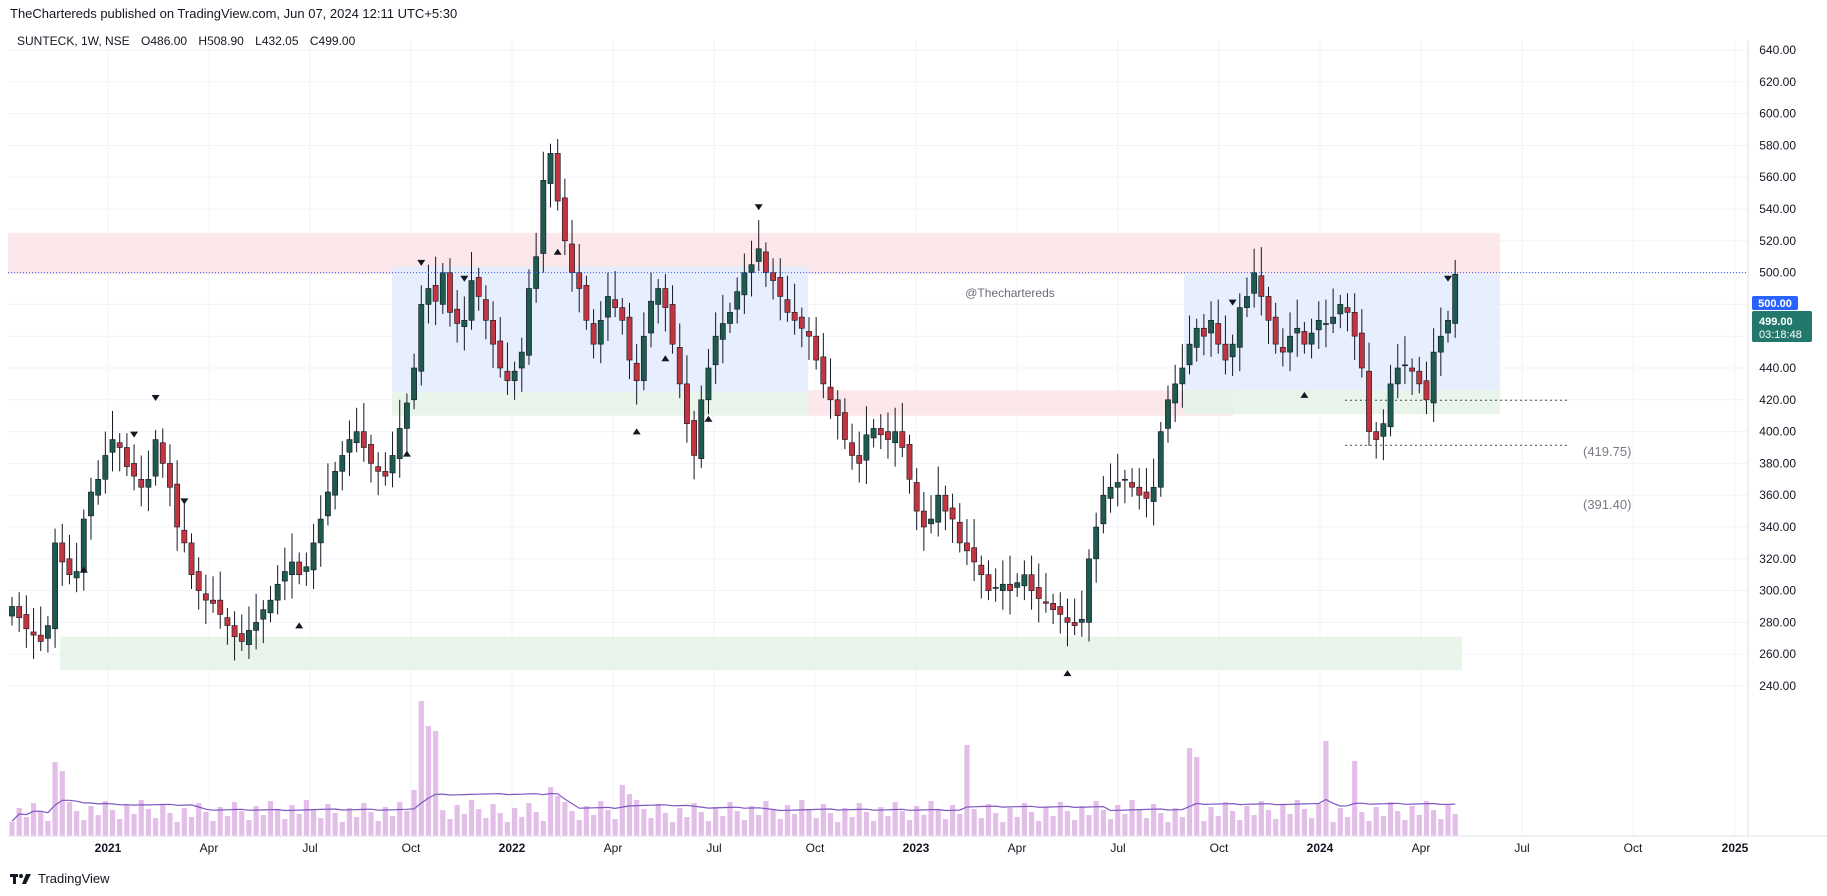 The width and height of the screenshot is (1827, 896). Describe the element at coordinates (1777, 559) in the screenshot. I see `y-tick-label: 320.00` at that location.